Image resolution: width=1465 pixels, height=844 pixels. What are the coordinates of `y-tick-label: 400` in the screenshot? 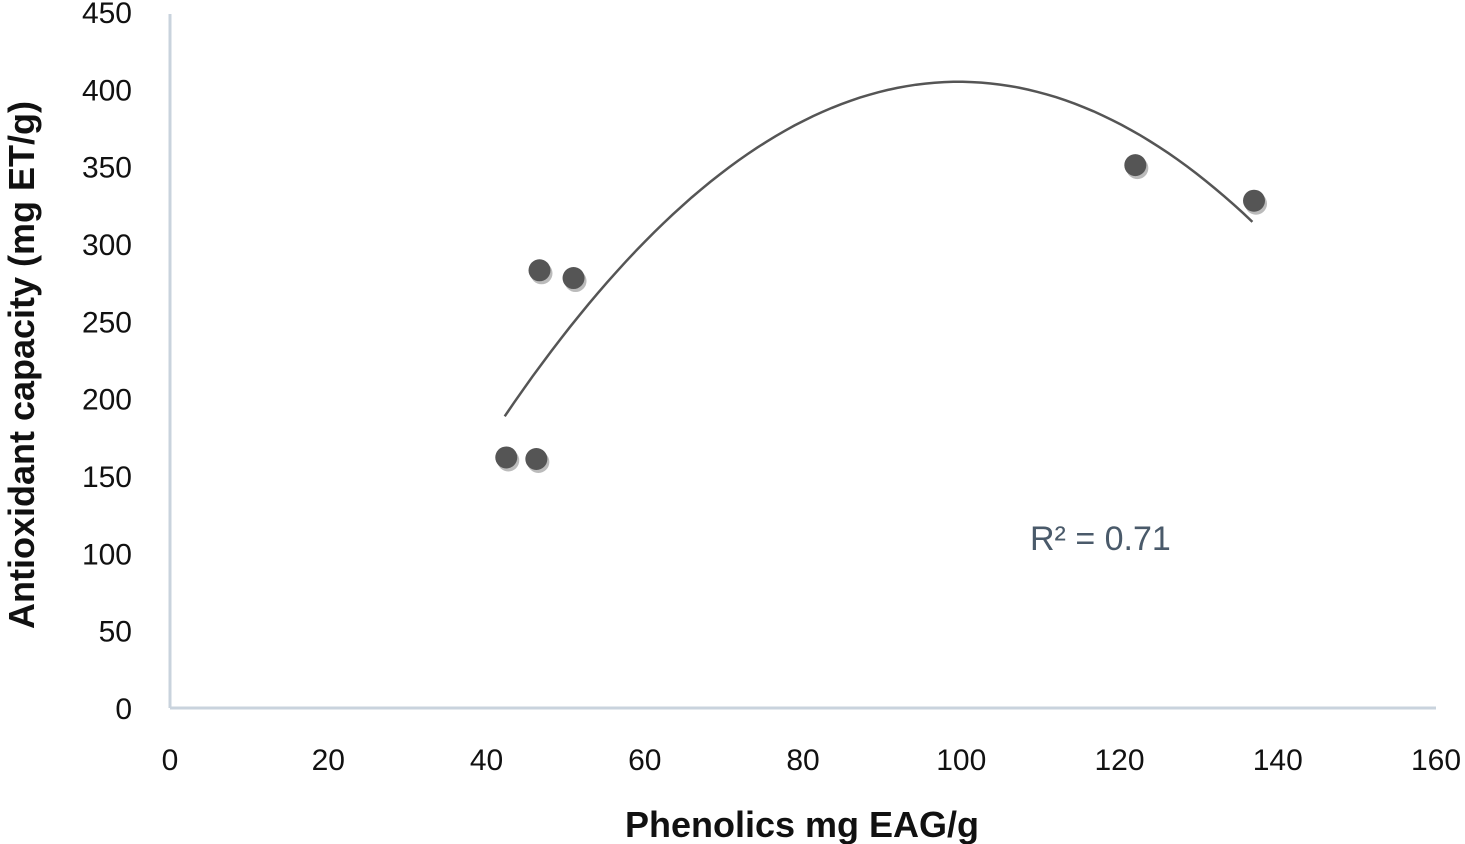 It's located at (107, 90).